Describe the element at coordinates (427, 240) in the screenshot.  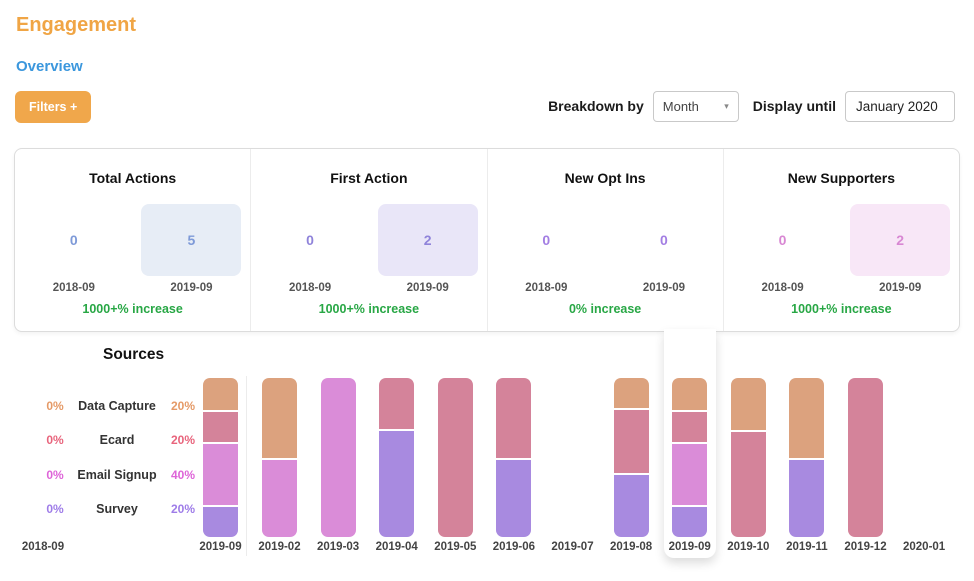
I see `stat-value: 2` at that location.